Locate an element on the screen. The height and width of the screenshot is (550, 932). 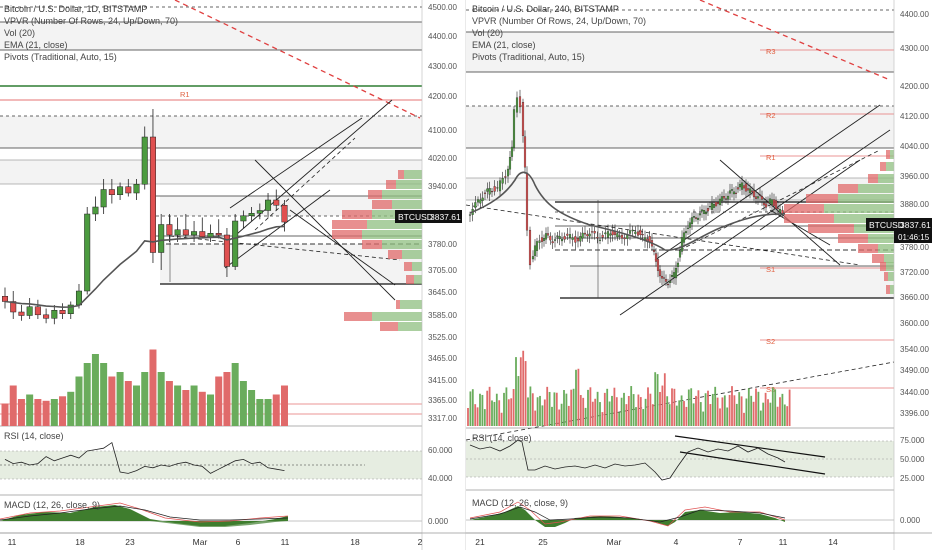
left-rsi-line is located at coordinates (144, 457).